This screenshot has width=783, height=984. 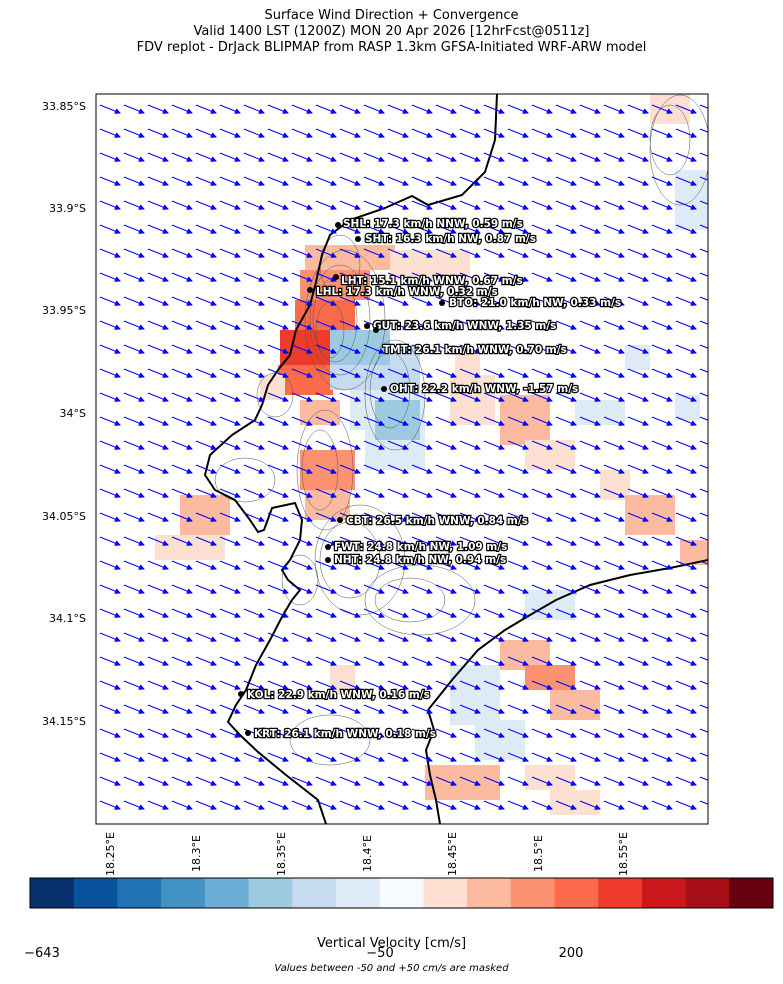 What do you see at coordinates (336, 277) in the screenshot?
I see `station-marker-lht` at bounding box center [336, 277].